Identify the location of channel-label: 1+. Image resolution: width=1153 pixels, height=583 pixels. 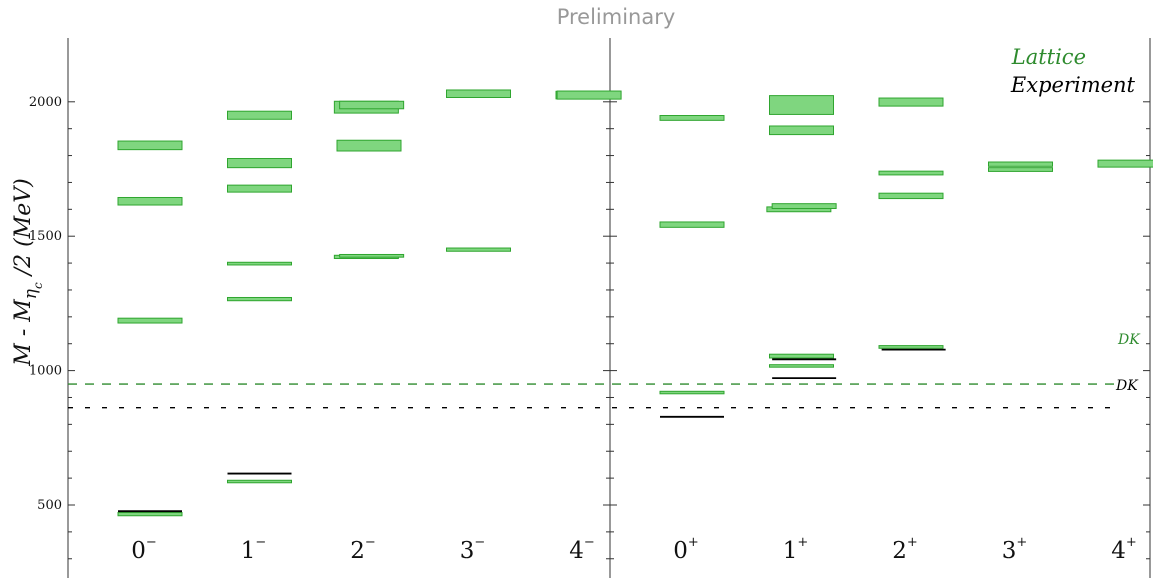
(796, 549).